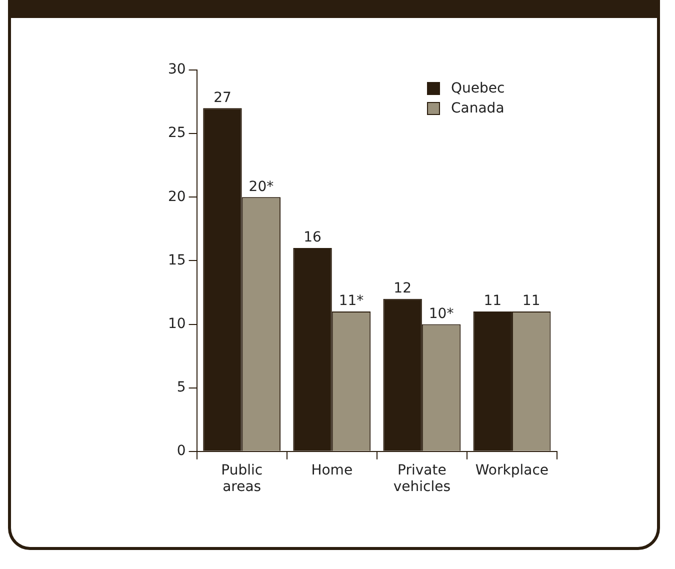 This screenshot has width=675, height=569. What do you see at coordinates (177, 133) in the screenshot?
I see `y-tick-label: 25` at bounding box center [177, 133].